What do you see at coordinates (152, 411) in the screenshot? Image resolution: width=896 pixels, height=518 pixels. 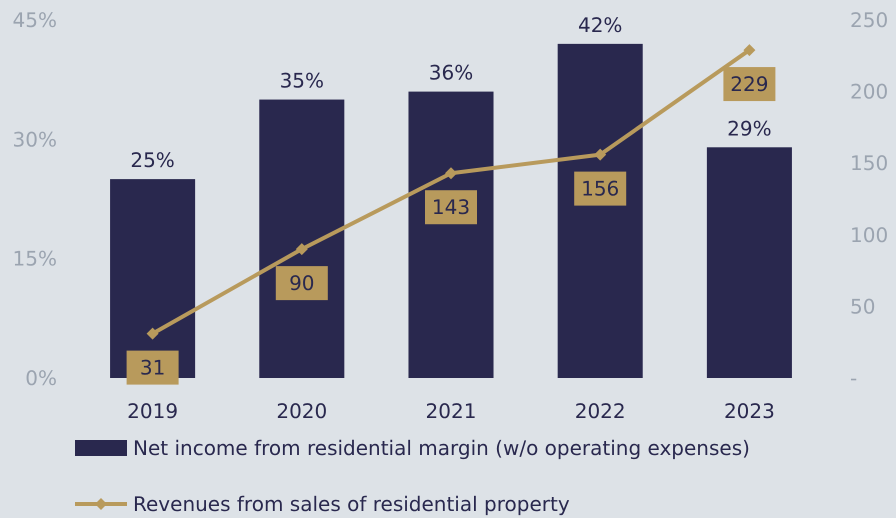 I see `x-tick-label: 2019` at bounding box center [152, 411].